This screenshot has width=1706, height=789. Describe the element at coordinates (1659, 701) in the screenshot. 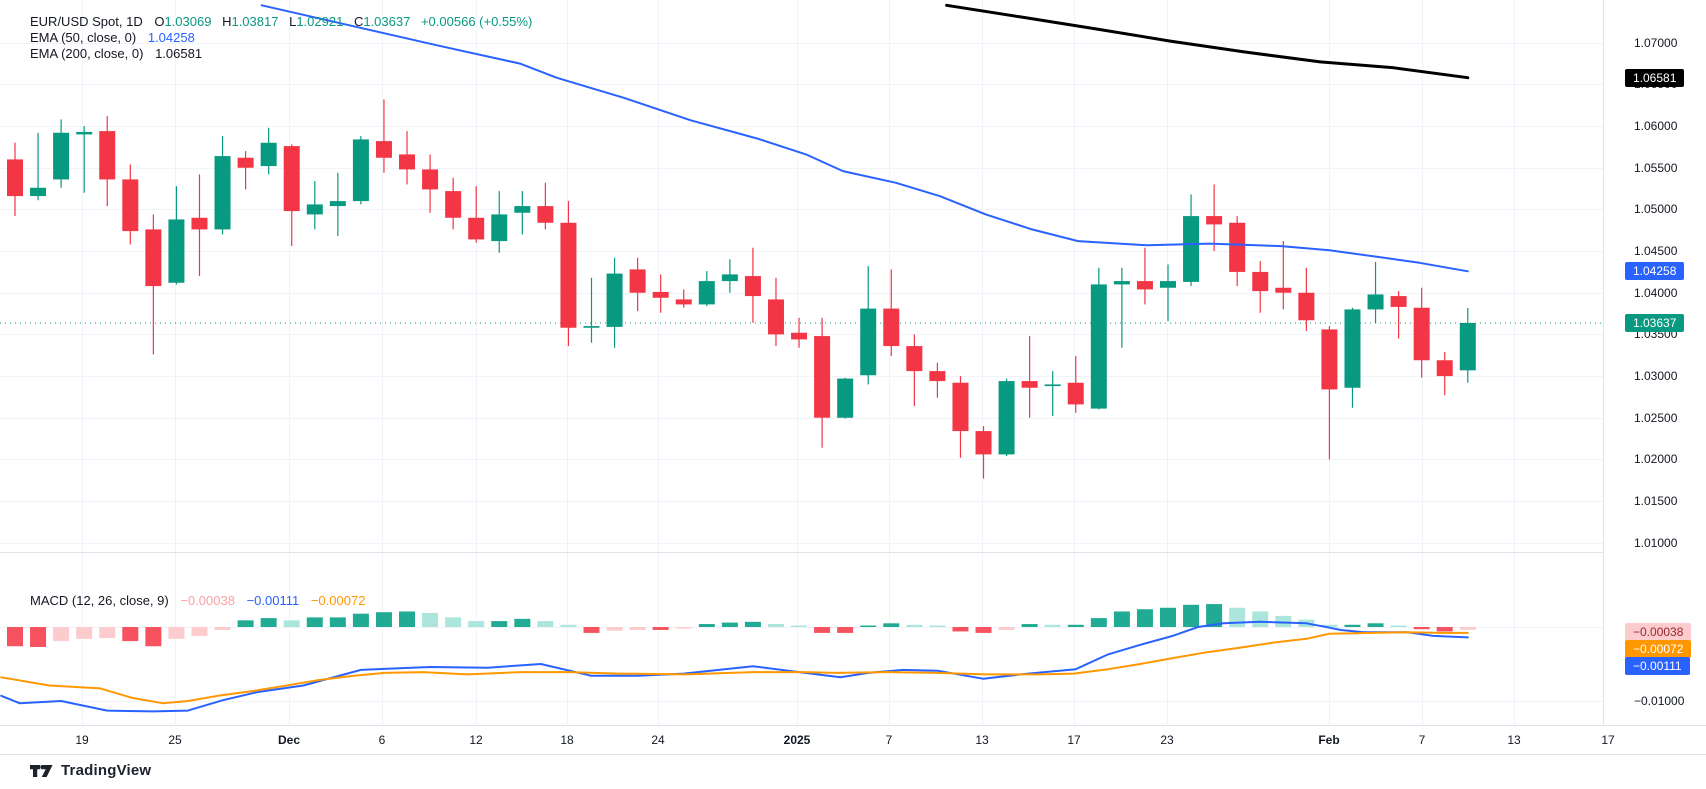

I see `macd-axis-label: −0.01000` at that location.